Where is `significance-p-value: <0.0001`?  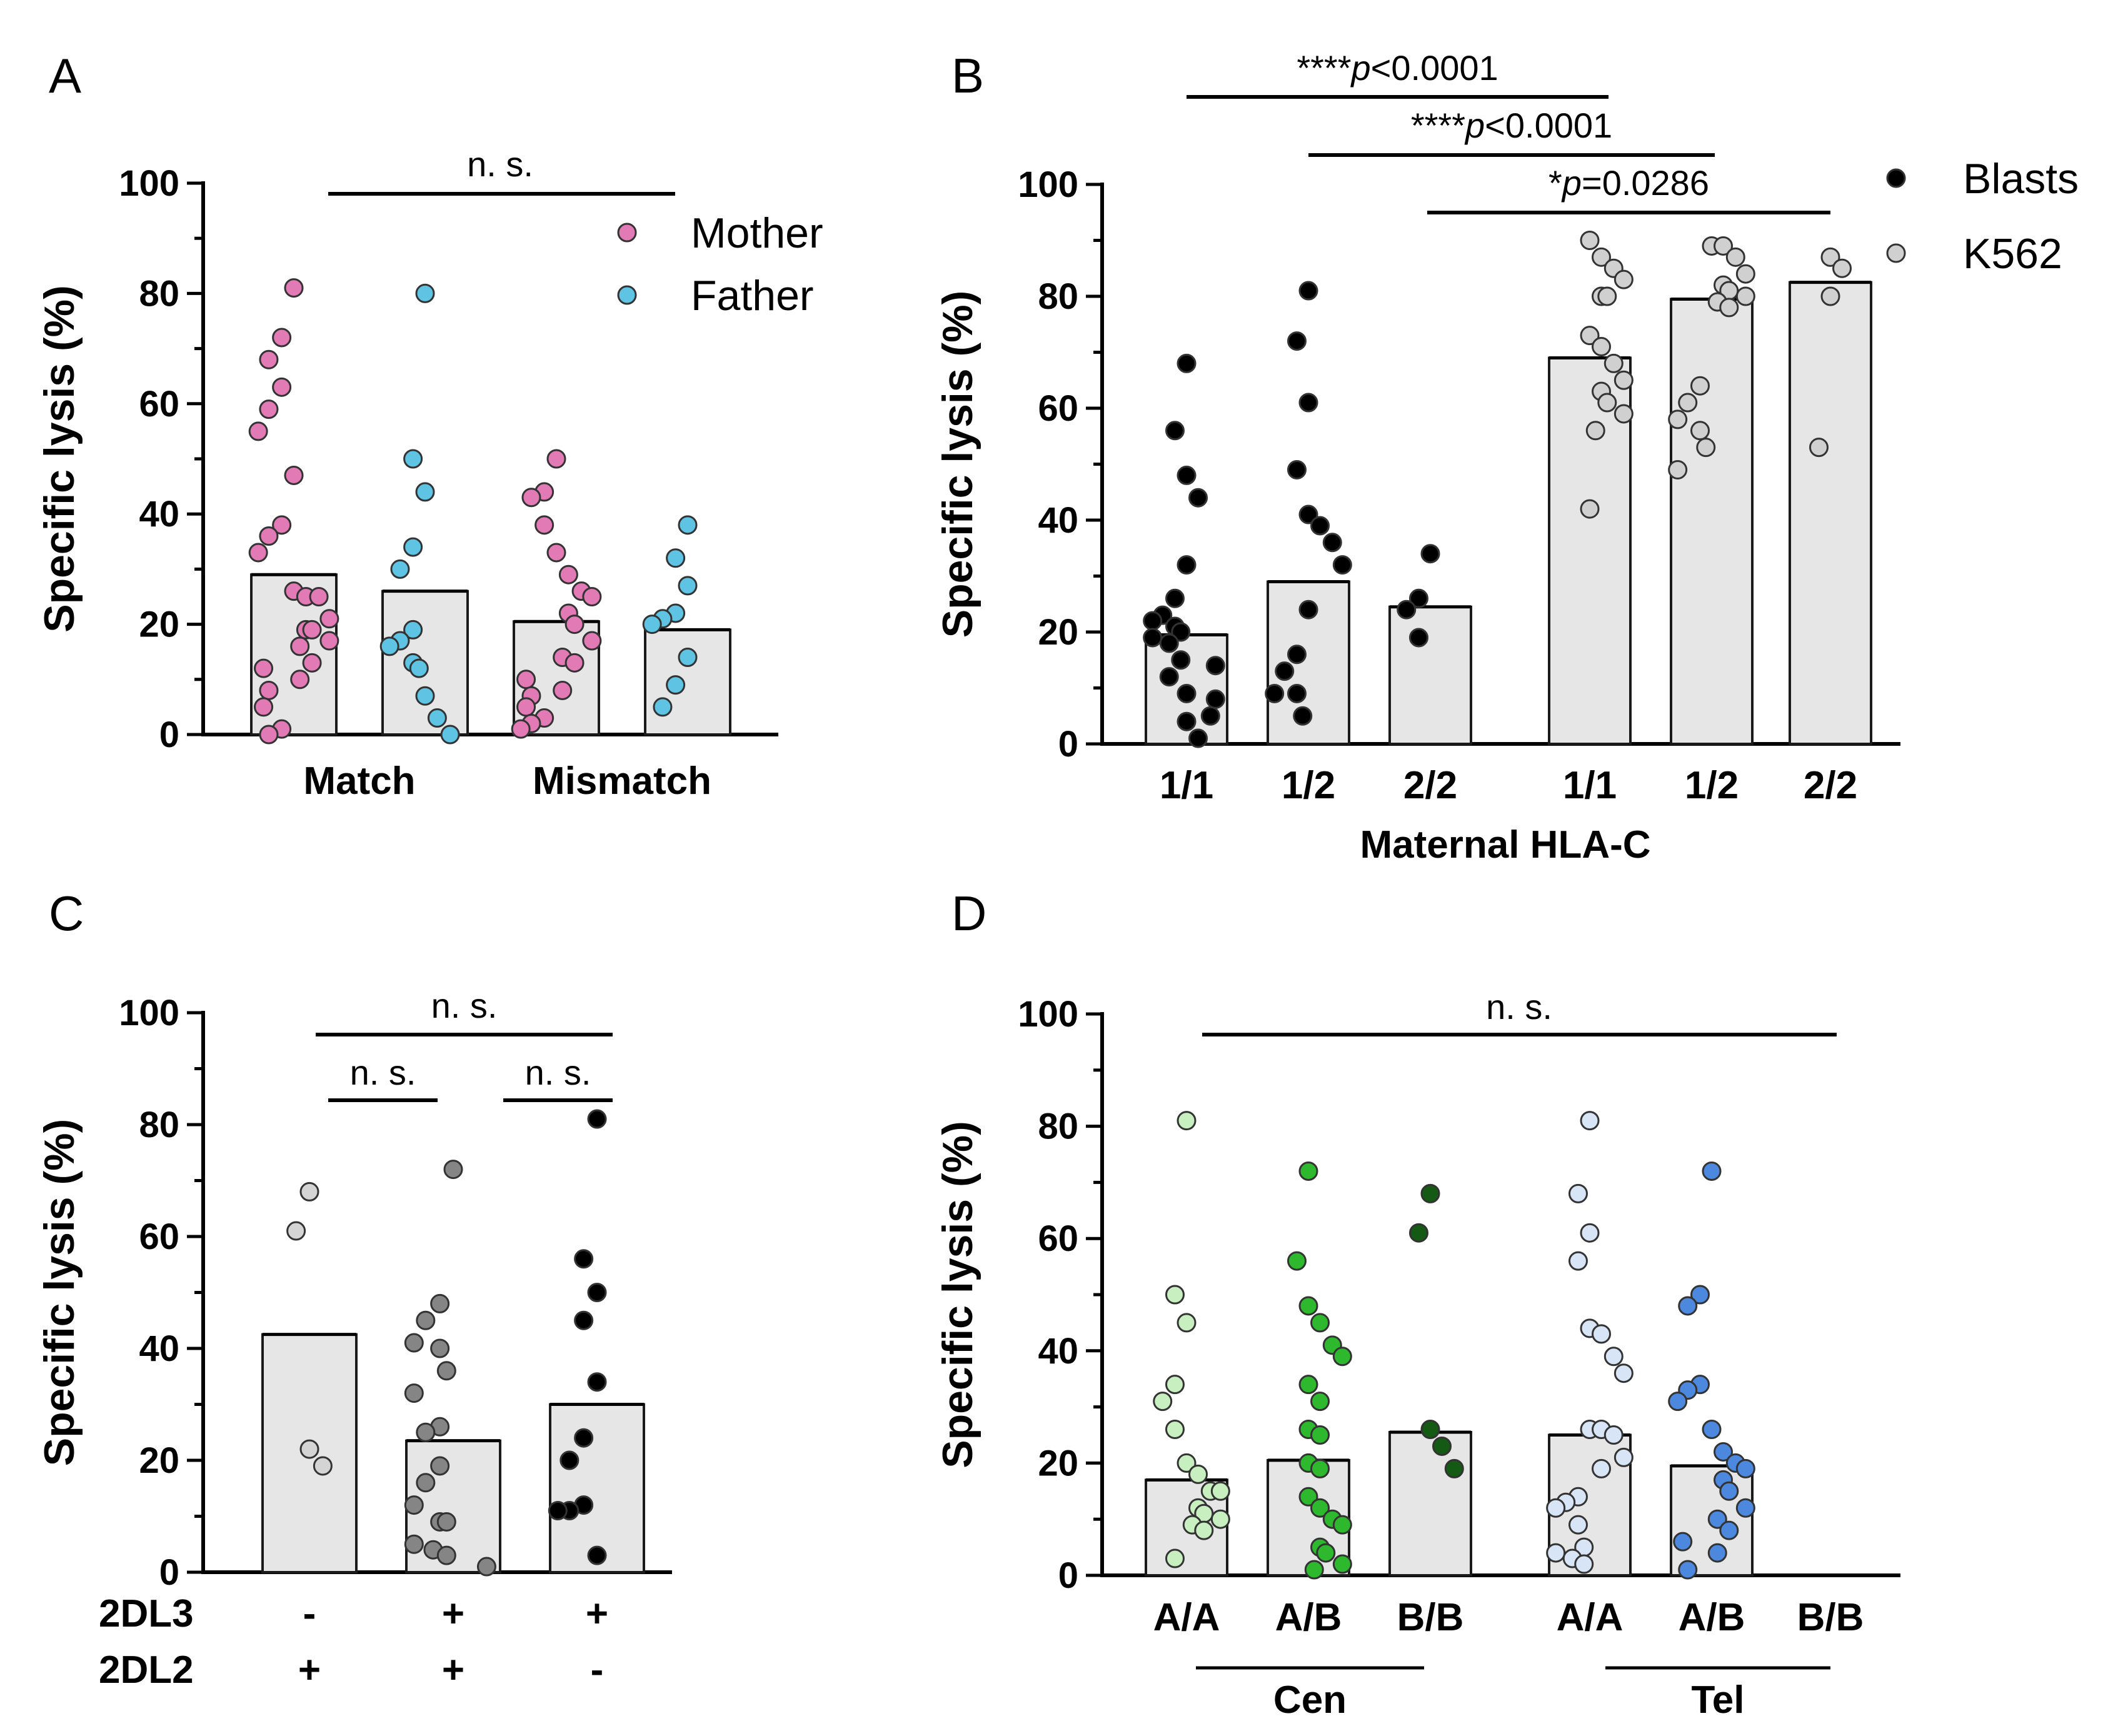 significance-p-value: <0.0001 is located at coordinates (1434, 68).